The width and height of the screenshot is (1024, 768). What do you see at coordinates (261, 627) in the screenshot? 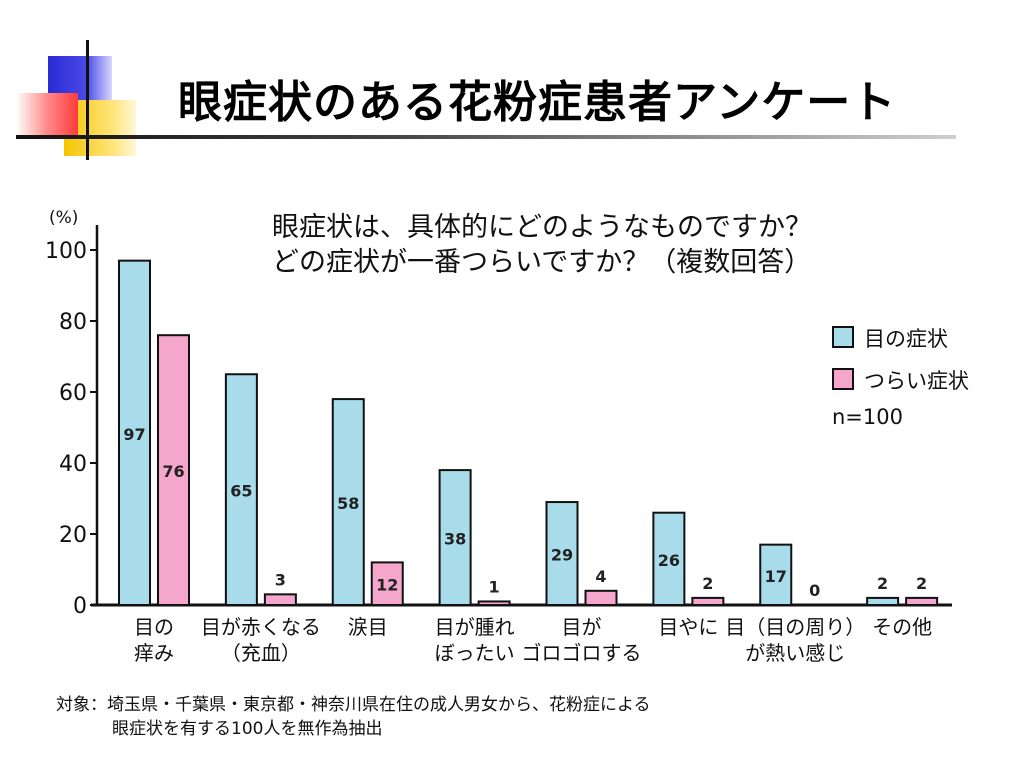
I see `category-label: 目が赤くなる` at bounding box center [261, 627].